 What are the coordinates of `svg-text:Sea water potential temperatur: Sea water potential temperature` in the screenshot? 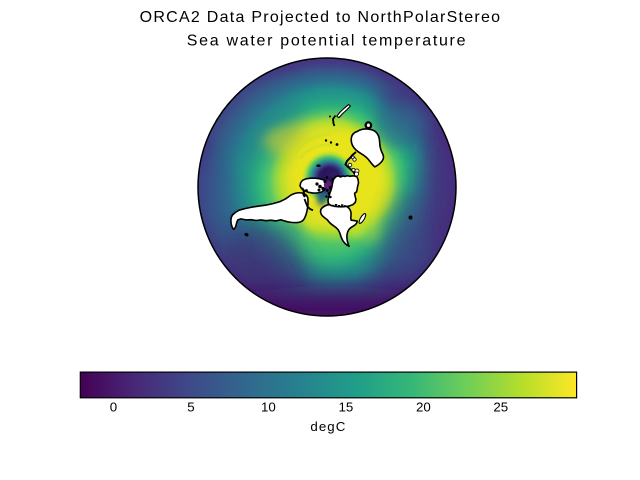 It's located at (327, 41).